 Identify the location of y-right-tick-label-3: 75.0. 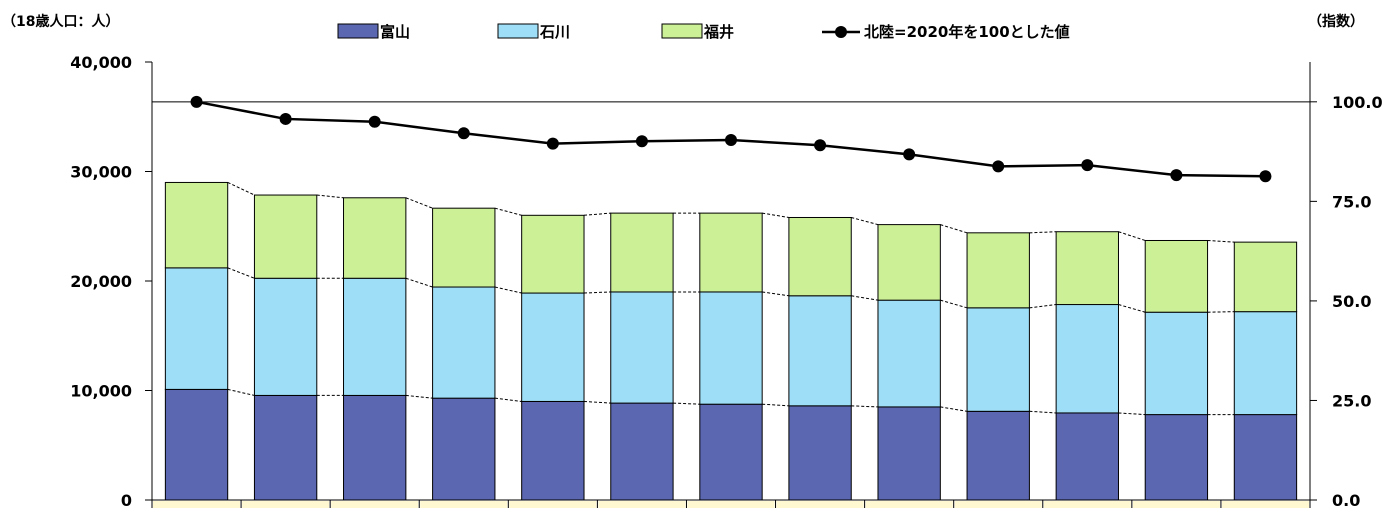
(1351, 201).